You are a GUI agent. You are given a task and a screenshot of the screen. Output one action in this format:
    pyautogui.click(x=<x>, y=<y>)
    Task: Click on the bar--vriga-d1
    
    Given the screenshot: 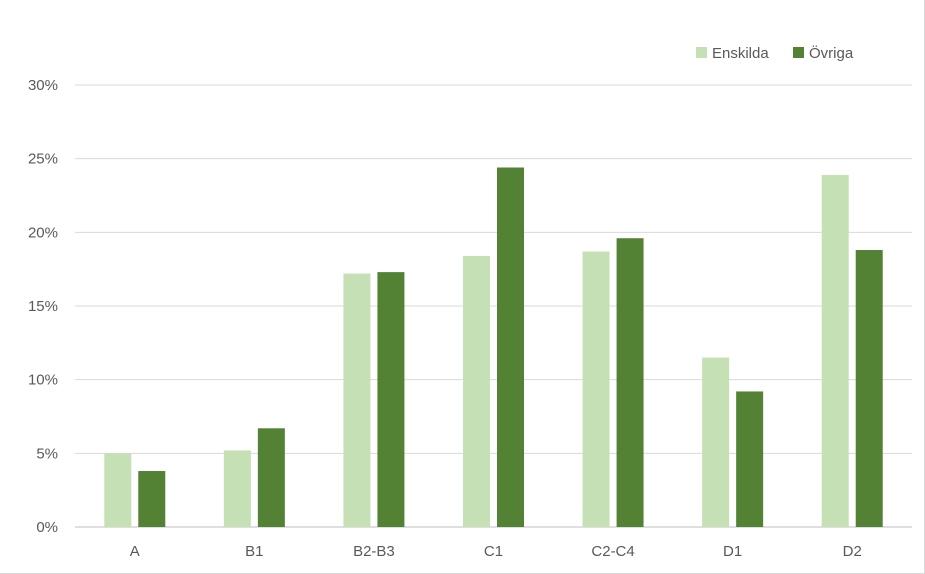 What is the action you would take?
    pyautogui.click(x=750, y=459)
    